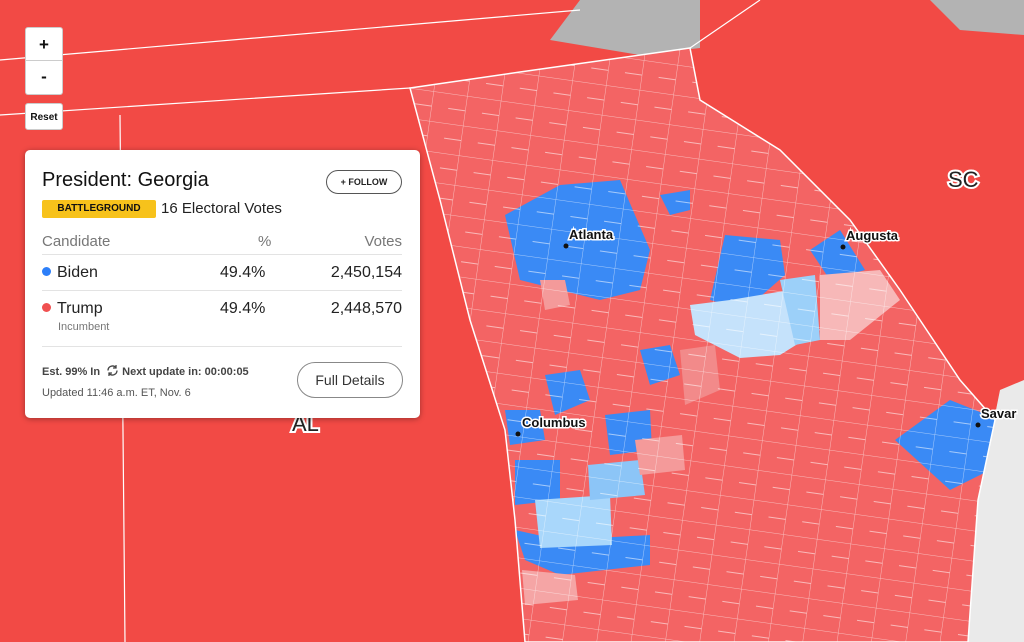 This screenshot has width=1024, height=642. I want to click on city-label: Columbus, so click(554, 422).